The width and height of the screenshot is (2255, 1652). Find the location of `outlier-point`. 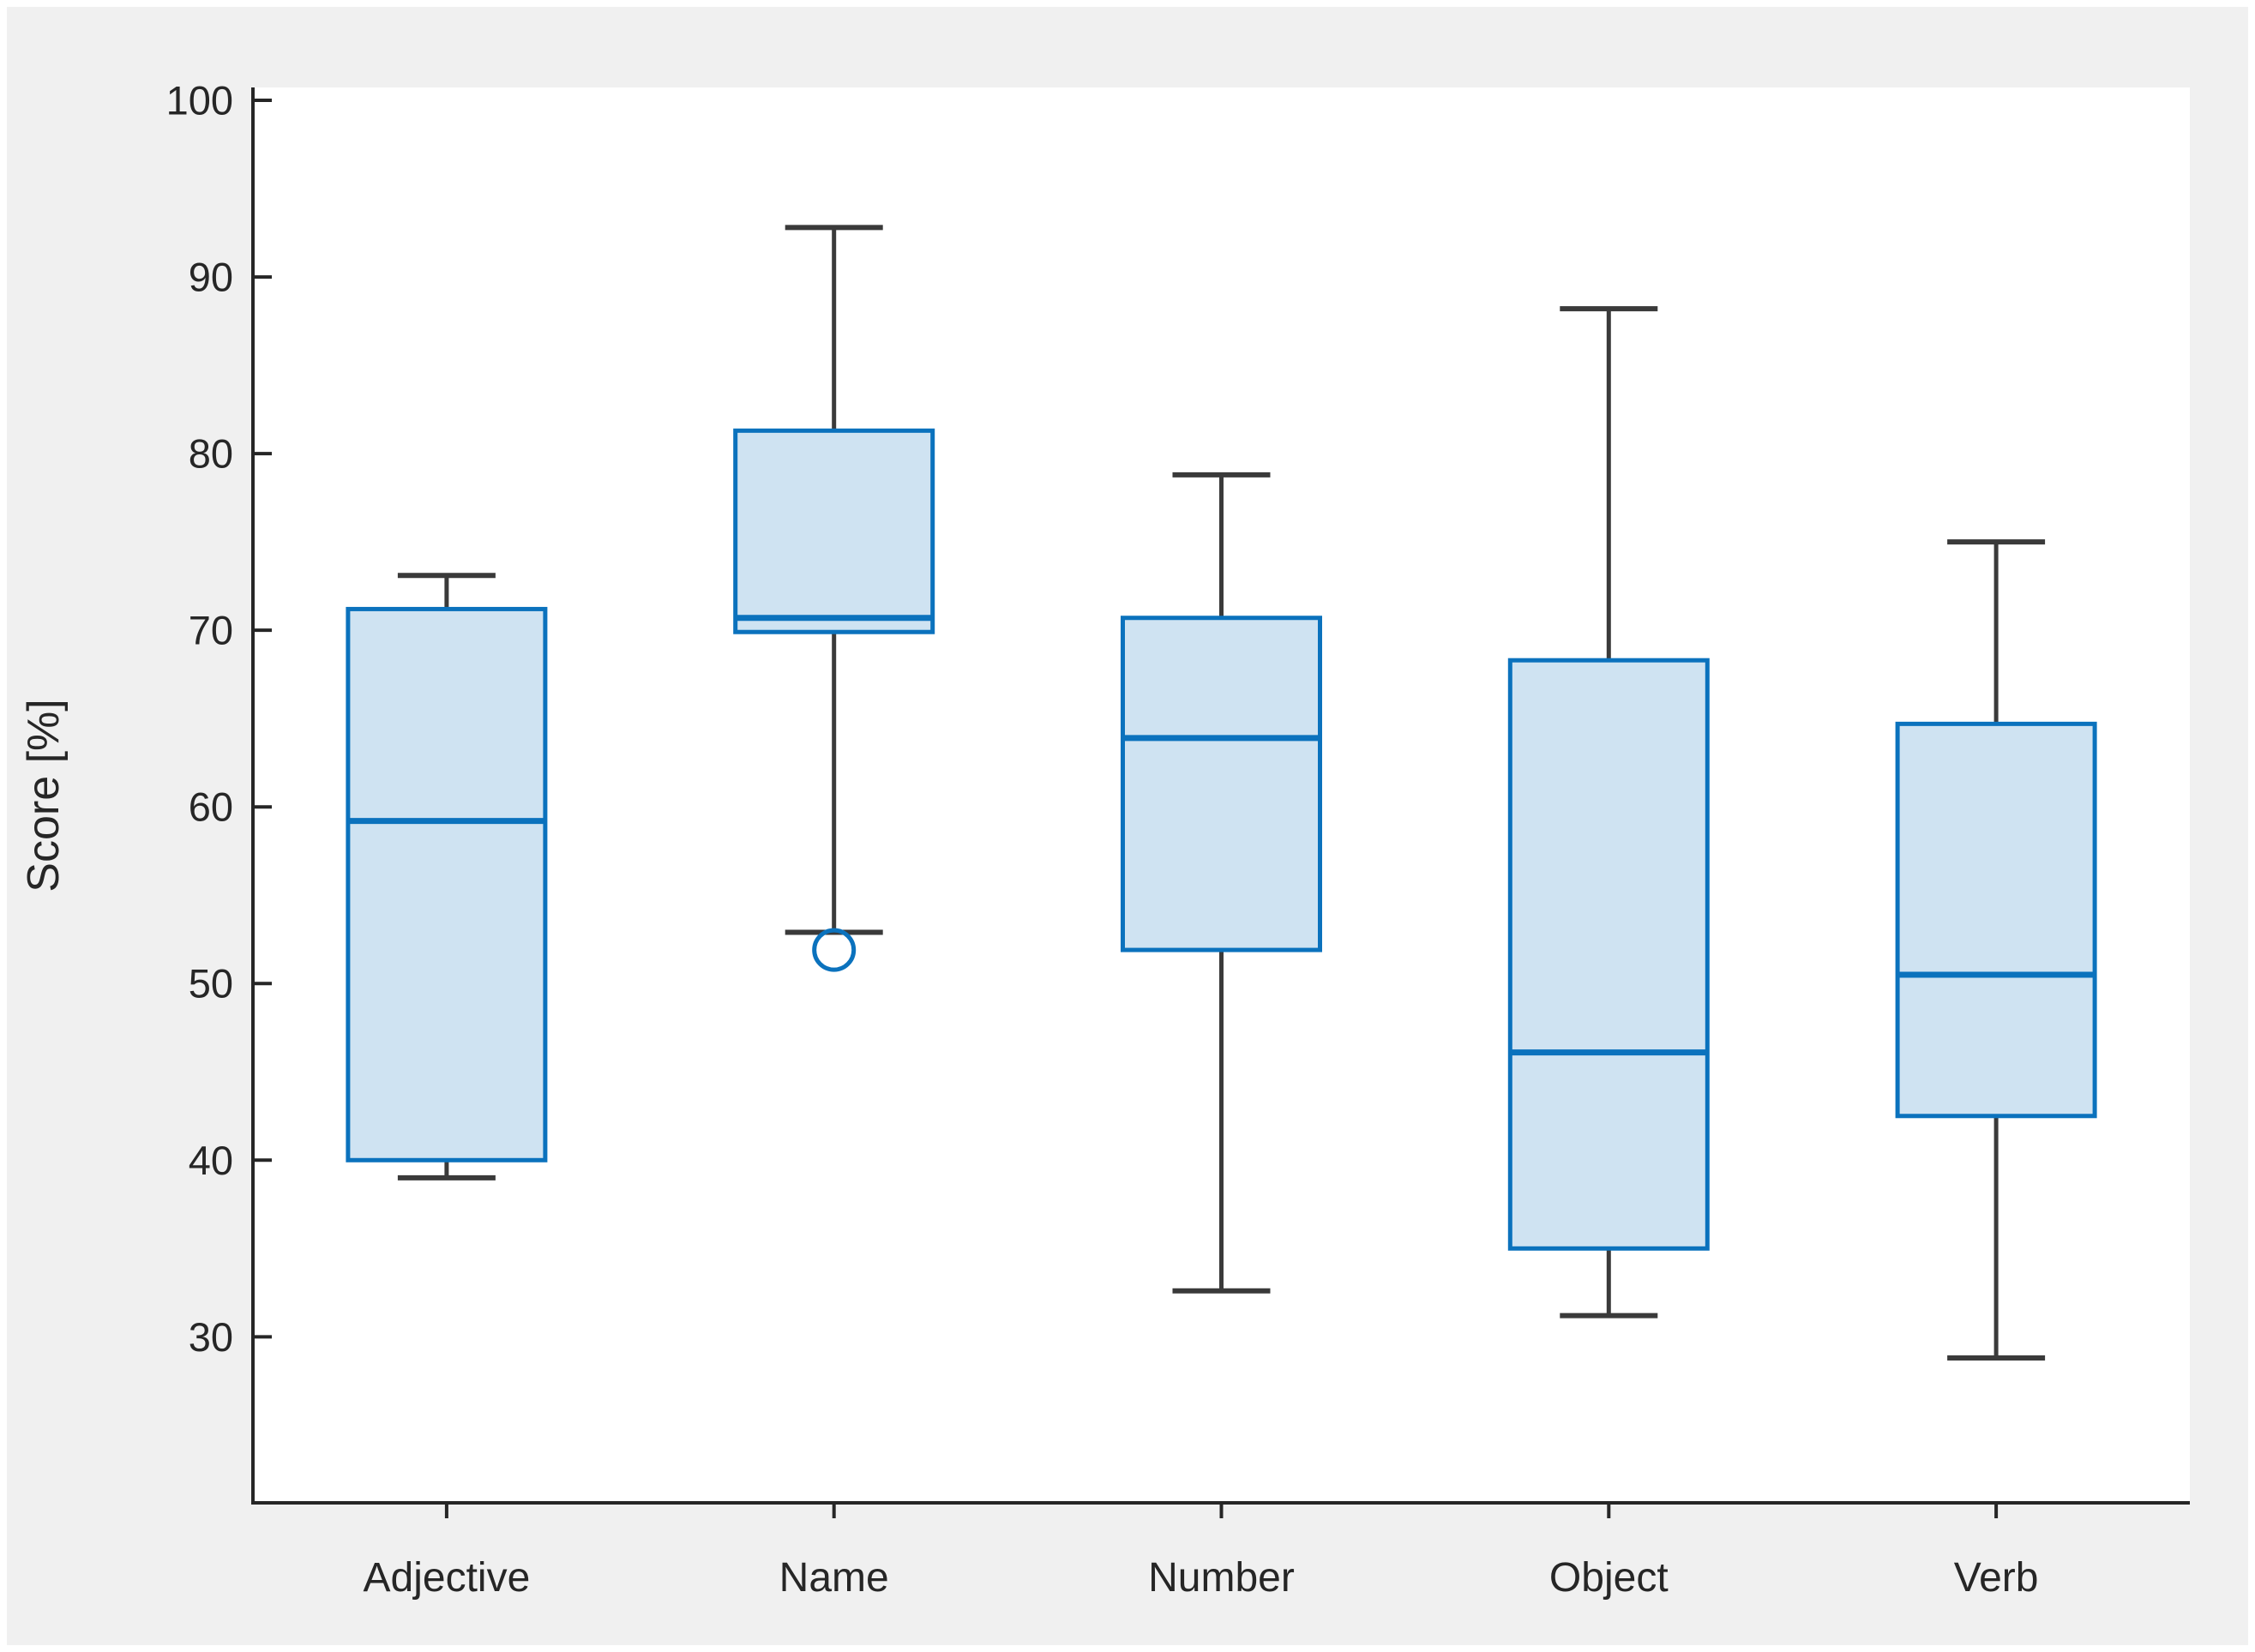

outlier-point is located at coordinates (834, 950).